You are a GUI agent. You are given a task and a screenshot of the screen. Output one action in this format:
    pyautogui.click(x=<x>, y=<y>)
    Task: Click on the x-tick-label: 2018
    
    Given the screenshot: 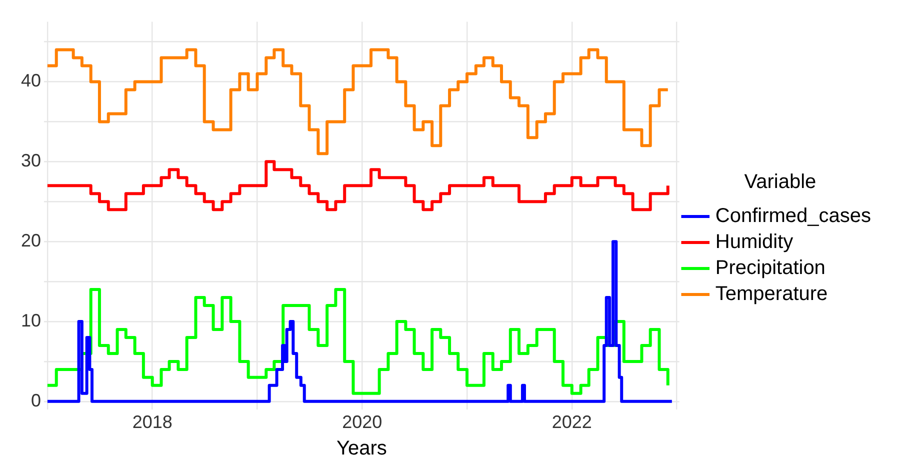 What is the action you would take?
    pyautogui.click(x=152, y=422)
    